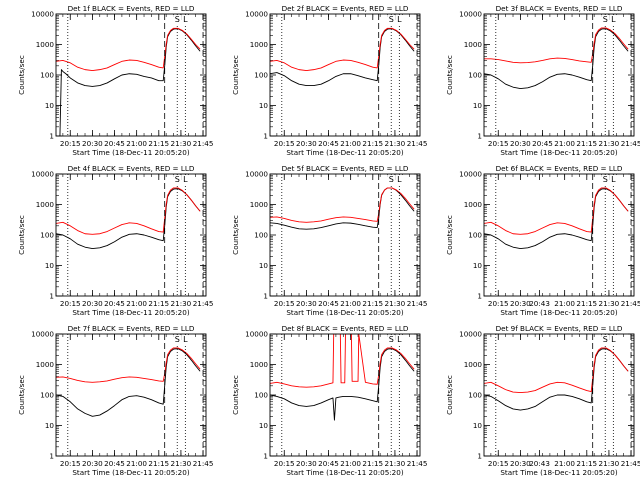 This screenshot has width=640, height=480. I want to click on panel-title: Det 6f BLACK = Events, RED = LLD, so click(559, 168).